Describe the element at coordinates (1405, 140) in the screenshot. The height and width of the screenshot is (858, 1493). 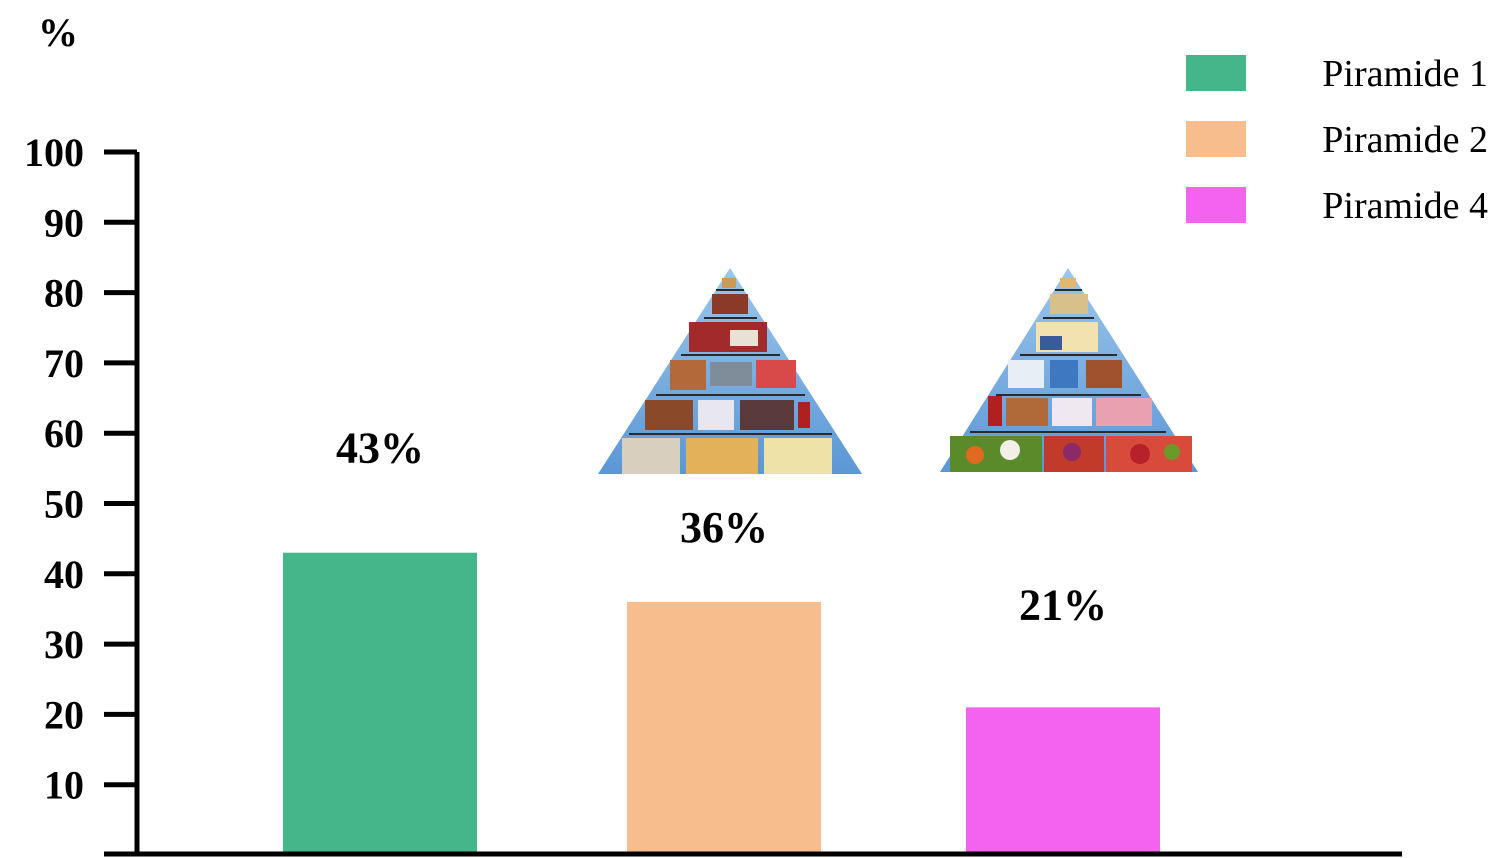
I see `legend-label: Piramide 2` at that location.